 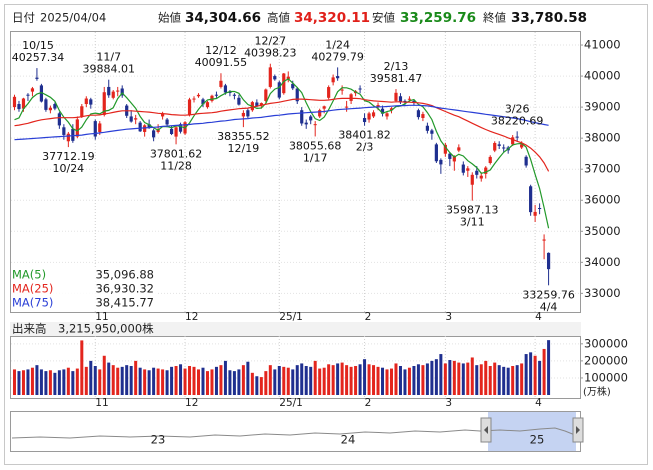 What do you see at coordinates (281, 122) in the screenshot?
I see `ma-line` at bounding box center [281, 122].